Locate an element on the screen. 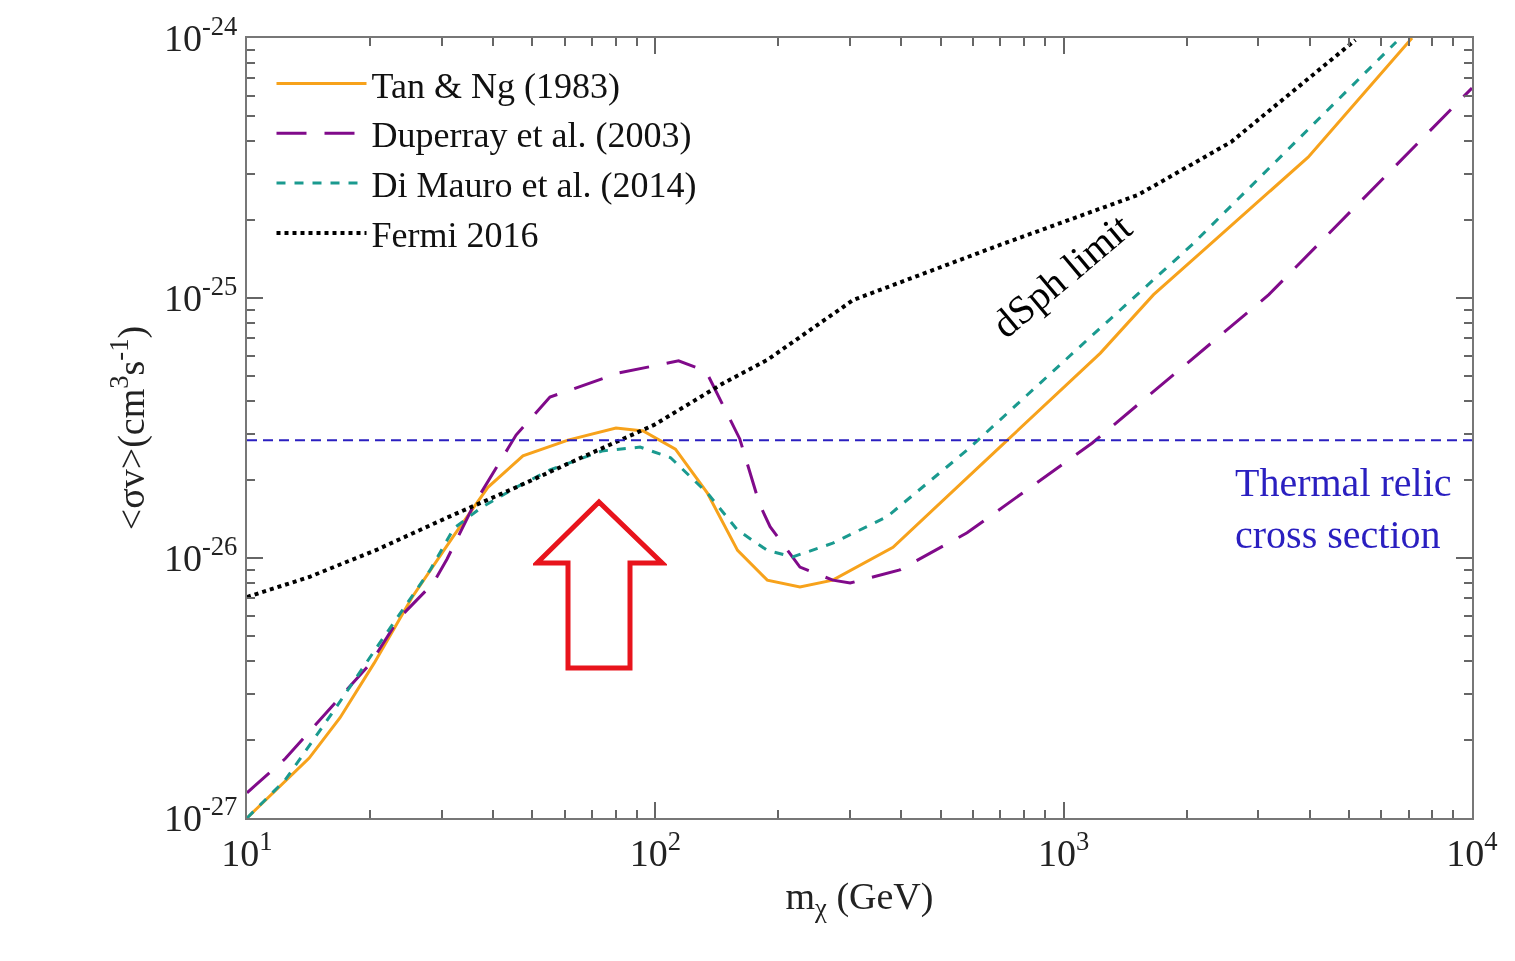 This screenshot has height=961, width=1515. y-tick-label: 10$^{-25}$ is located at coordinates (200, 295).